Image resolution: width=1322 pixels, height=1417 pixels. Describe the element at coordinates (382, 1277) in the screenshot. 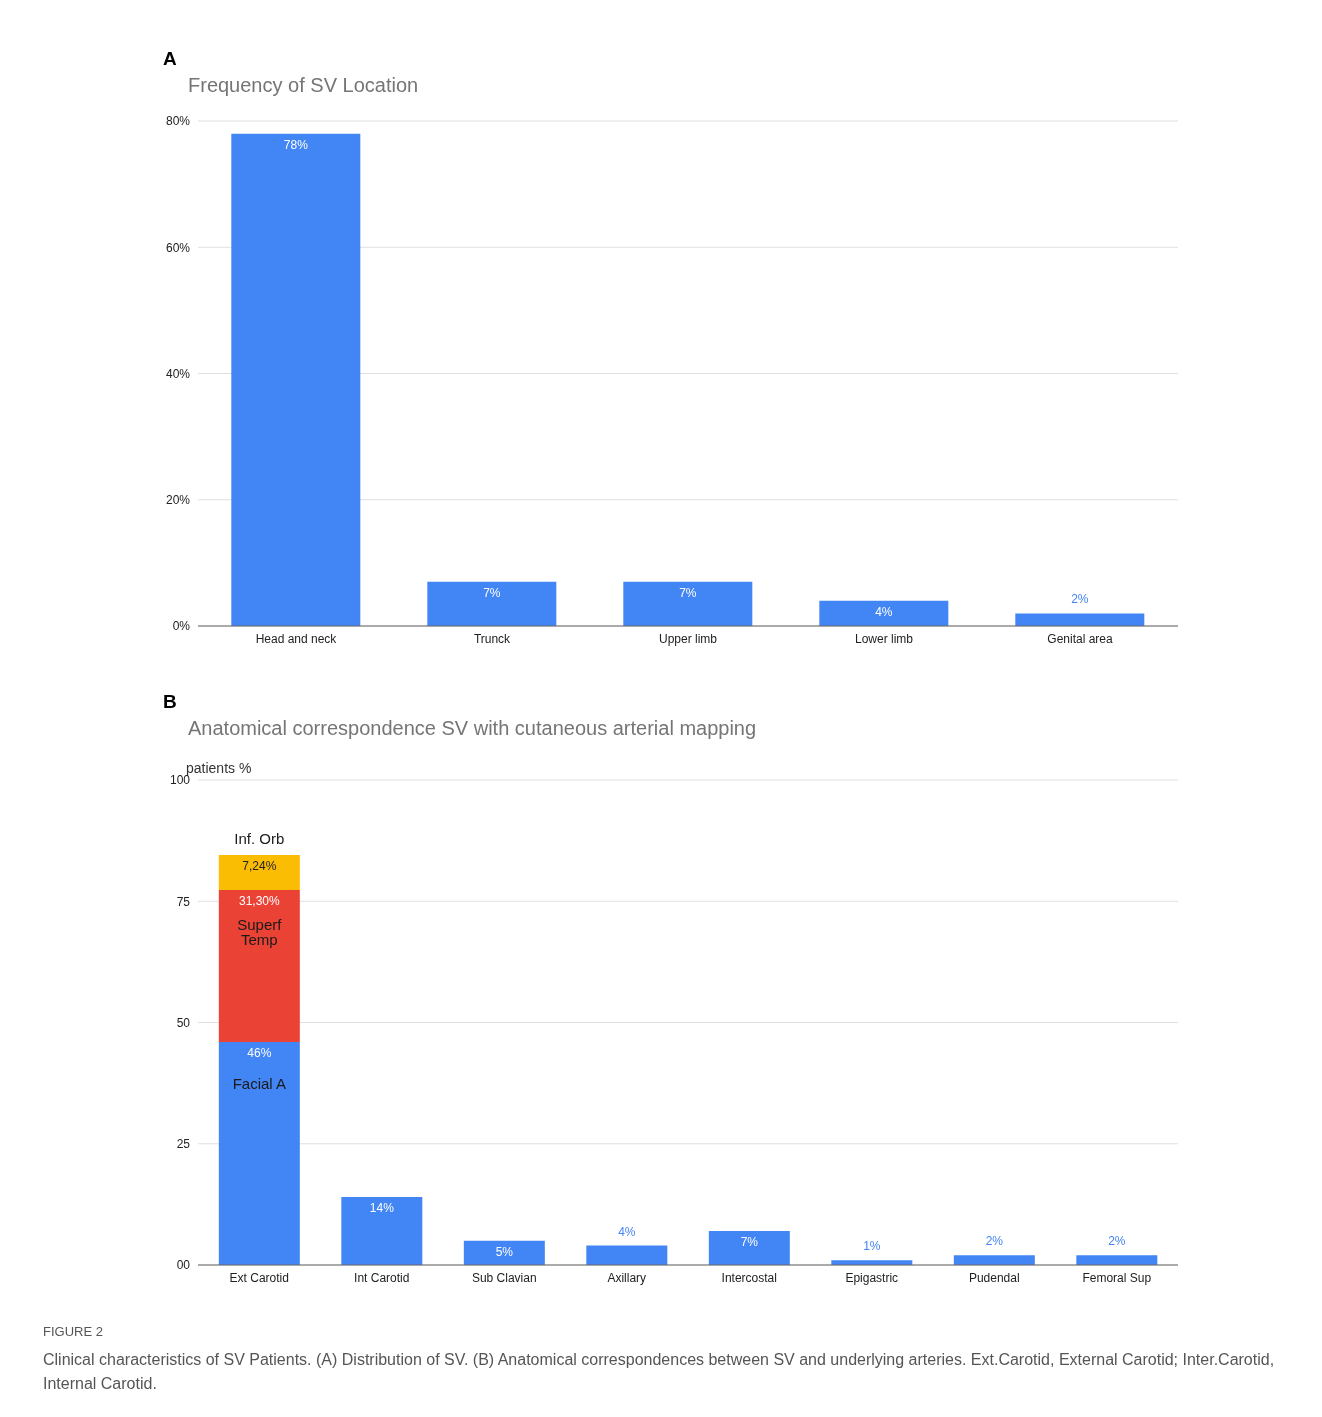

I see `x-tick-label: Int Carotid` at that location.